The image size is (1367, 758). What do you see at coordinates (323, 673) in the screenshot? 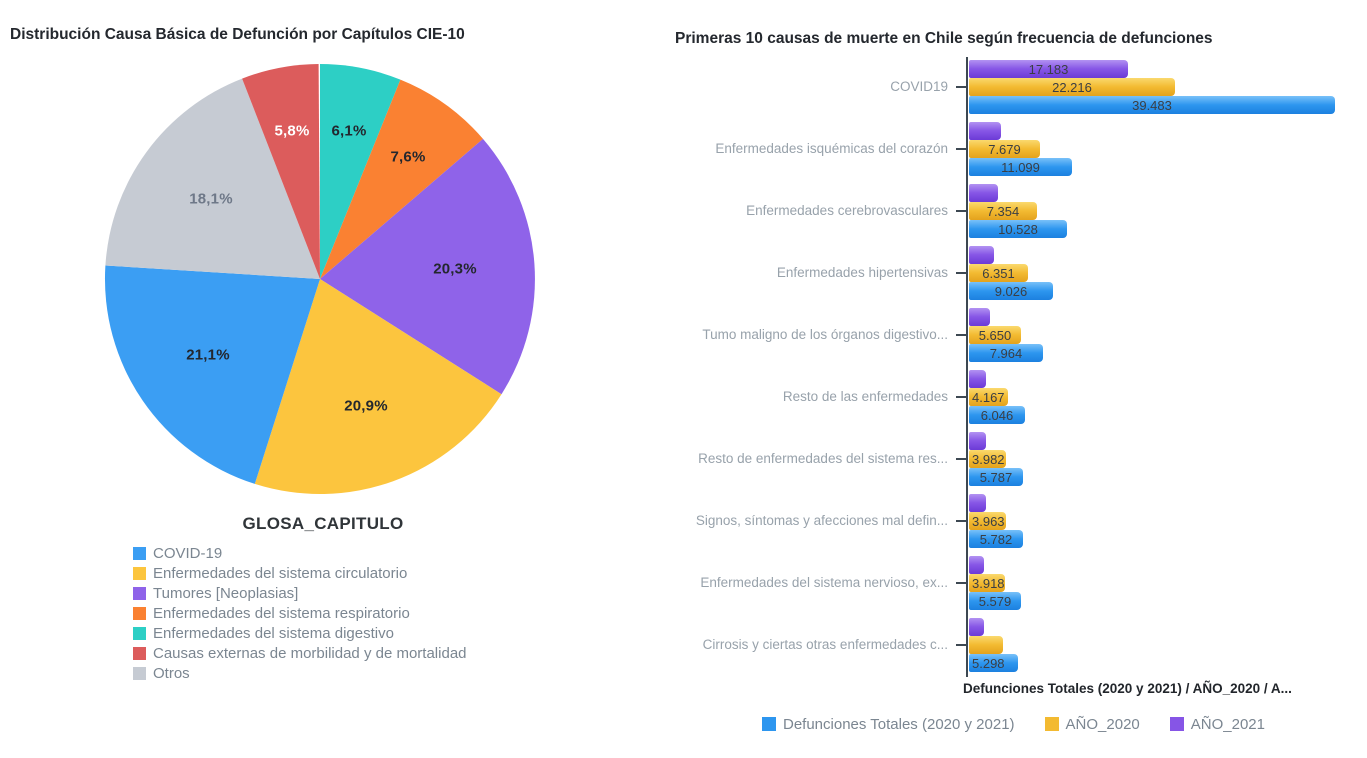
I see `pie-legend-item: Otros` at bounding box center [323, 673].